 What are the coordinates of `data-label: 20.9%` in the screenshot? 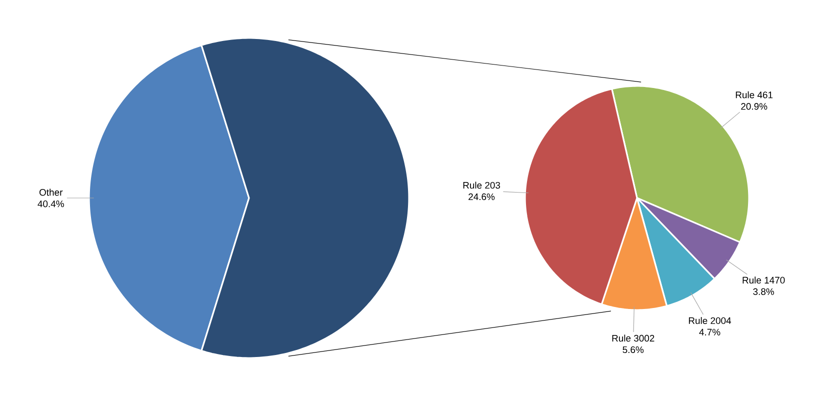 It's located at (754, 106).